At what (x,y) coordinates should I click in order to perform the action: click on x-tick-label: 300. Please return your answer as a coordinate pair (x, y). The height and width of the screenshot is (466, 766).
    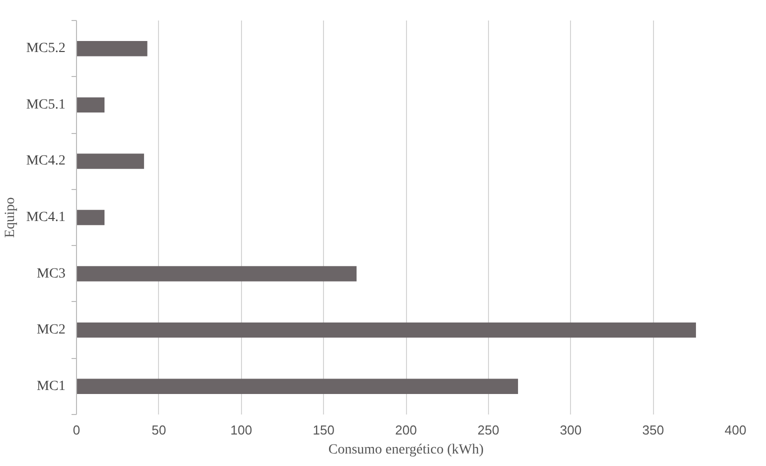
    Looking at the image, I should click on (571, 430).